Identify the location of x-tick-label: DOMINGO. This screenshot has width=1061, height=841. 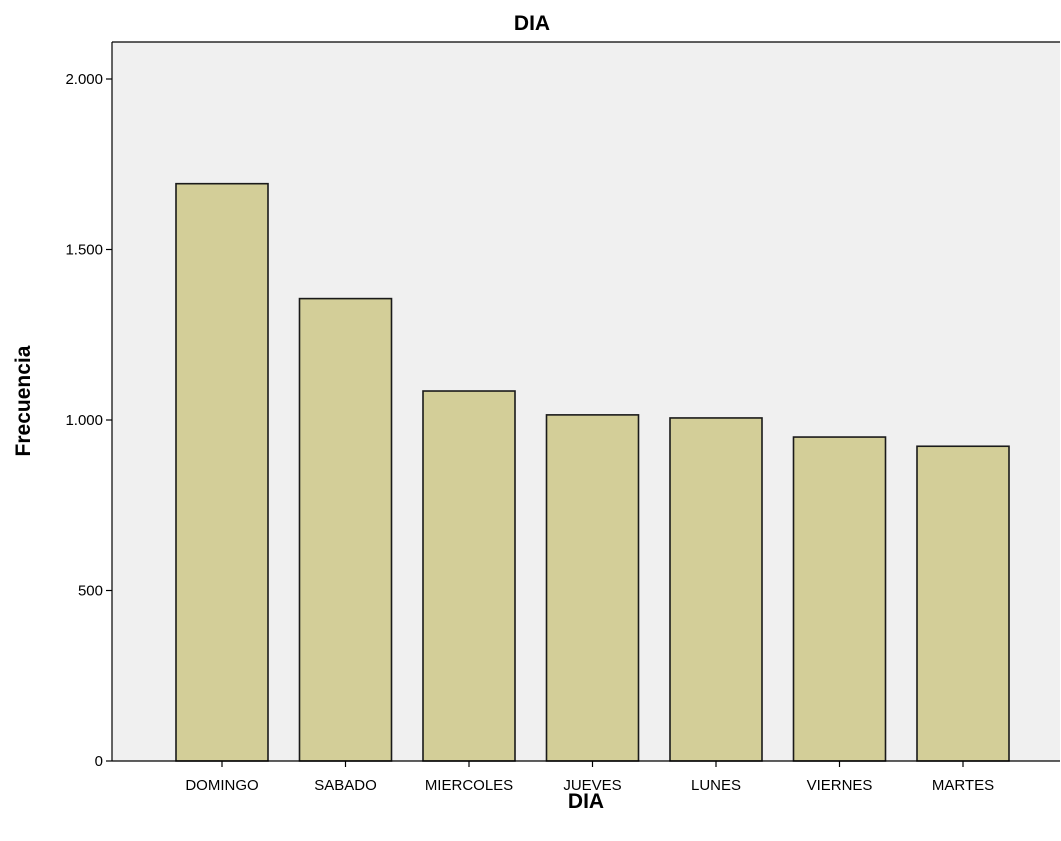
(221, 785).